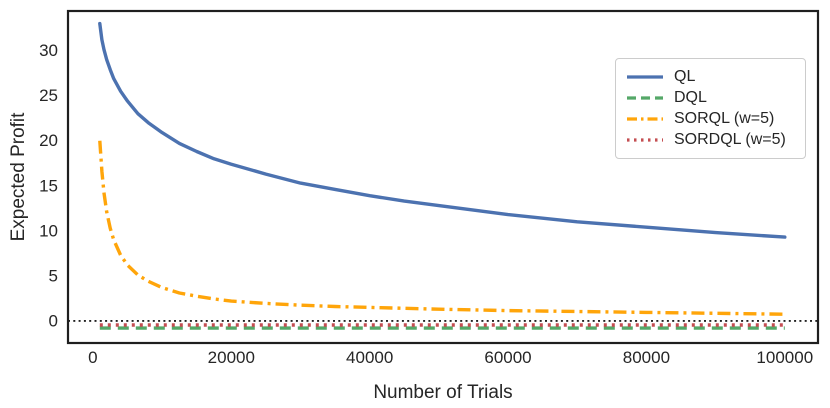  I want to click on legend-label-dql: DQL, so click(690, 97).